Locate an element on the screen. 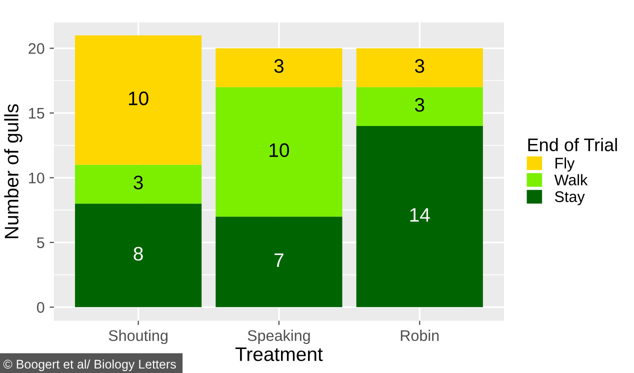 Image resolution: width=634 pixels, height=373 pixels. text: © Boogert et al/ Biology Letters is located at coordinates (89, 365).